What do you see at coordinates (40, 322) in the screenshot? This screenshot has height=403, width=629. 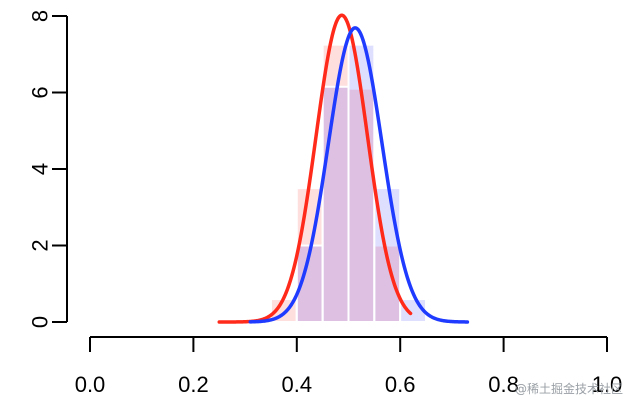 I see `y-tick-label-0: 0` at bounding box center [40, 322].